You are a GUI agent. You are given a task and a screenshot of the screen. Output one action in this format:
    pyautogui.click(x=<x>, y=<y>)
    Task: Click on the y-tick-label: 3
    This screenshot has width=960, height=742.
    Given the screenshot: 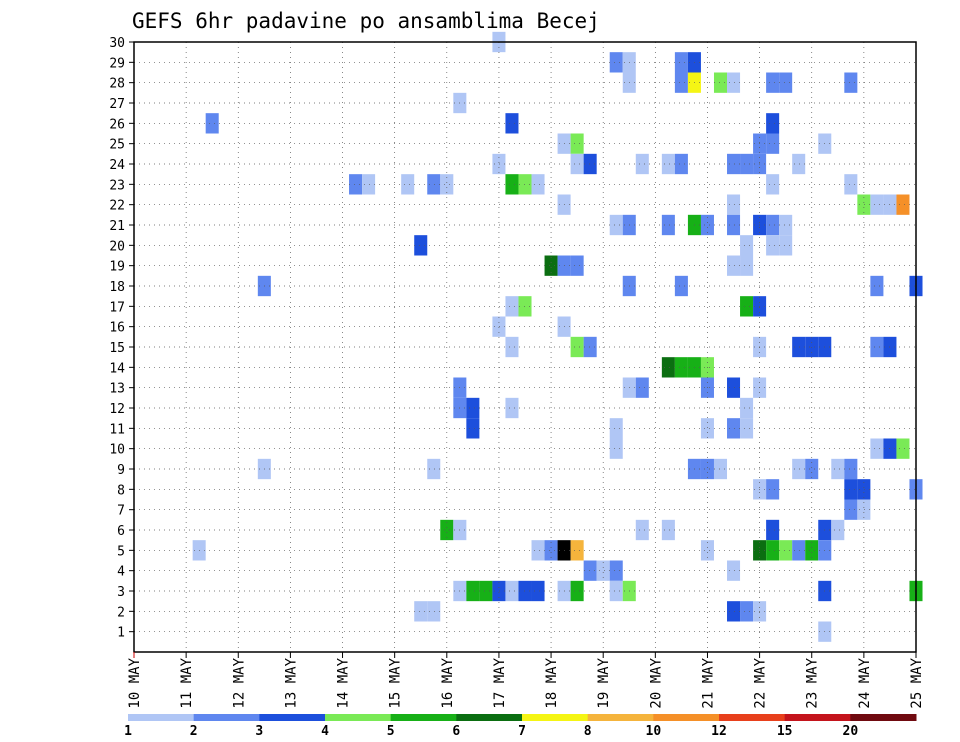 What is the action you would take?
    pyautogui.click(x=121, y=592)
    